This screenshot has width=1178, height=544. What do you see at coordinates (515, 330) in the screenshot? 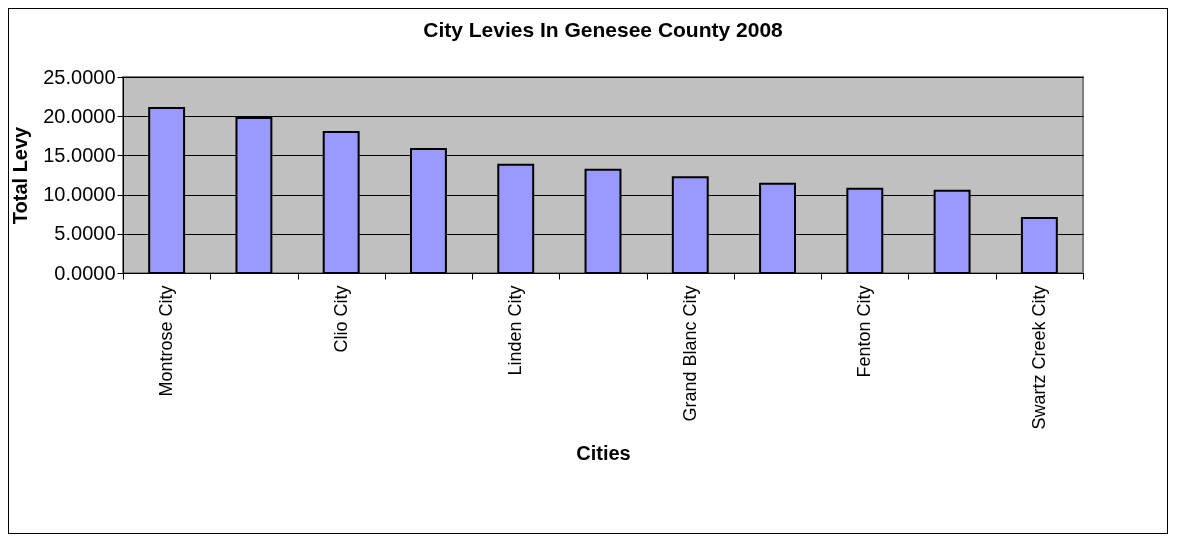
I see `x-tick-label: Linden City` at bounding box center [515, 330].